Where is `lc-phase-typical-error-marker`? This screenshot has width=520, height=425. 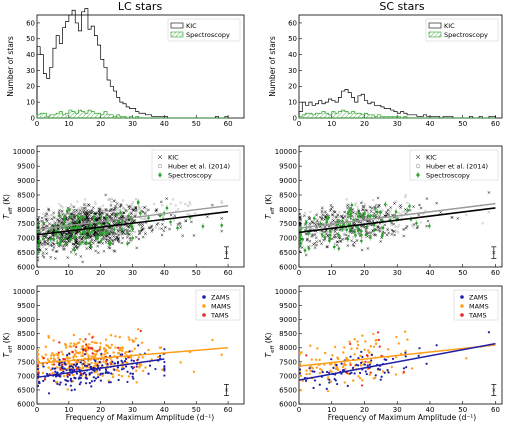 lc-phase-typical-error-marker is located at coordinates (226, 390).